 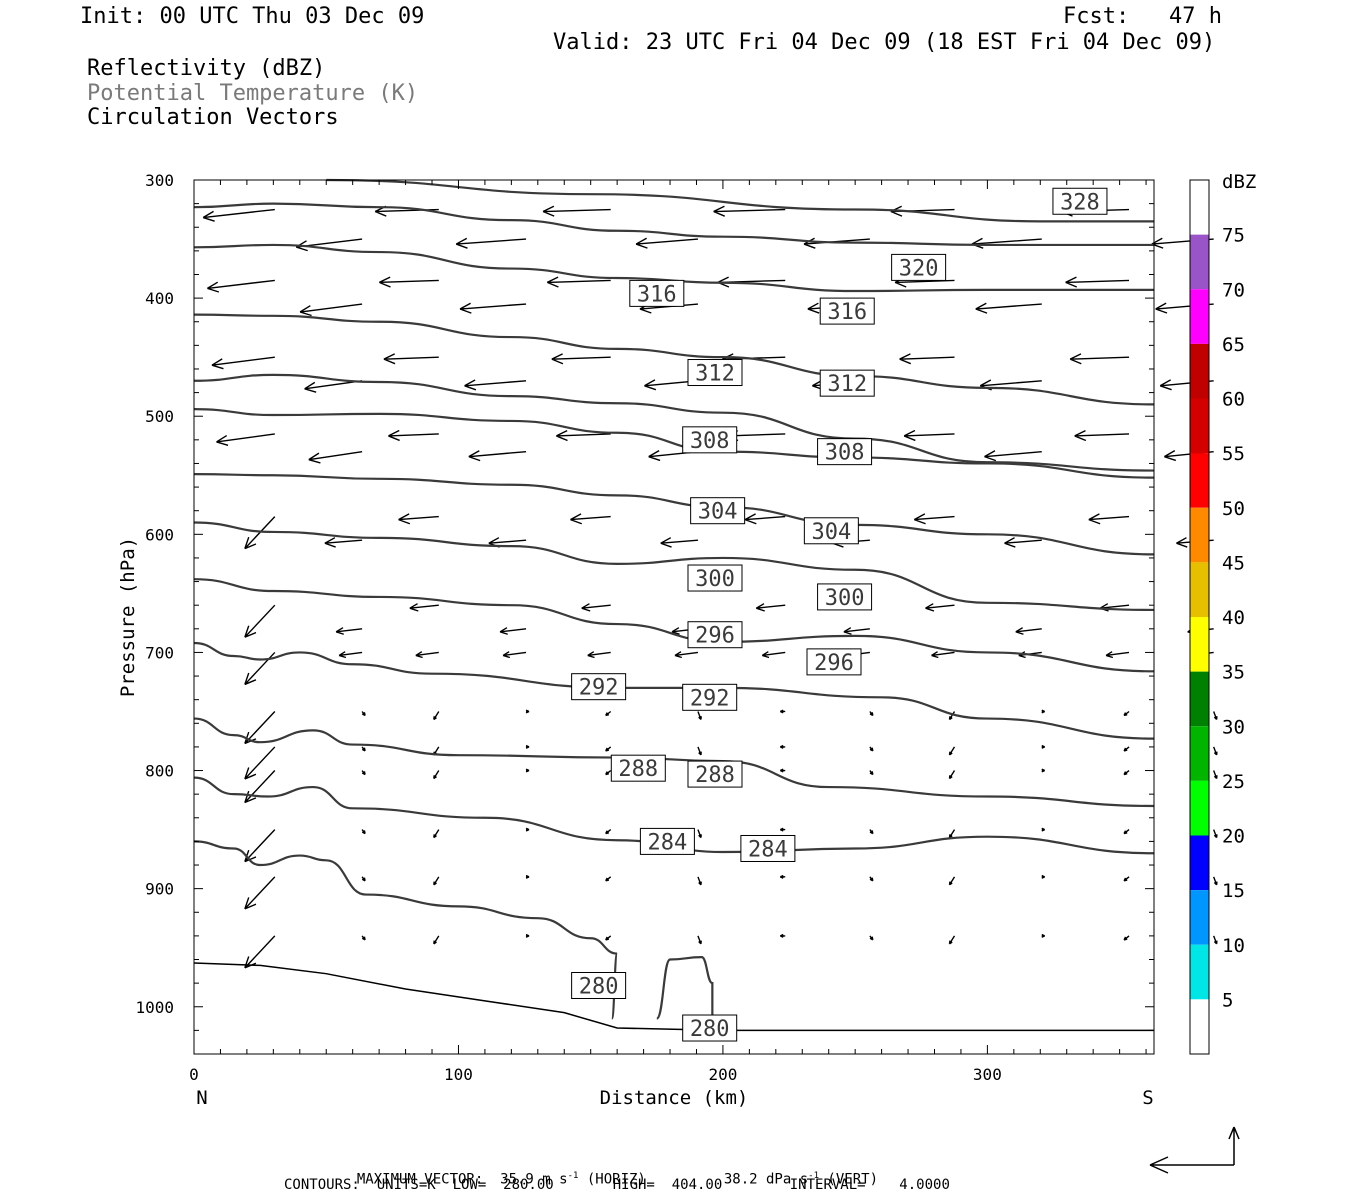 What do you see at coordinates (159, 652) in the screenshot?
I see `y-tick-label: 700` at bounding box center [159, 652].